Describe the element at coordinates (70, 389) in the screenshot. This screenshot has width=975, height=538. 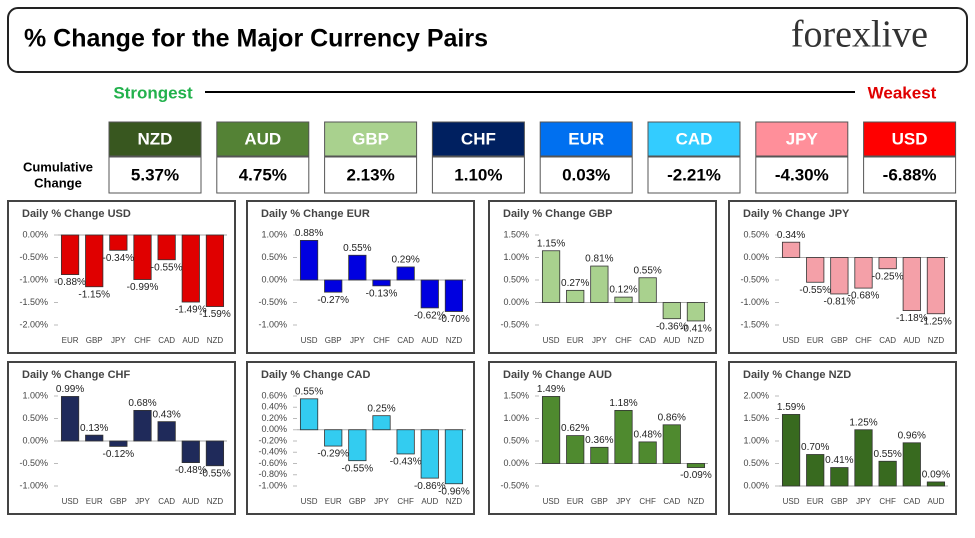
I see `value-label: 0.99%` at that location.